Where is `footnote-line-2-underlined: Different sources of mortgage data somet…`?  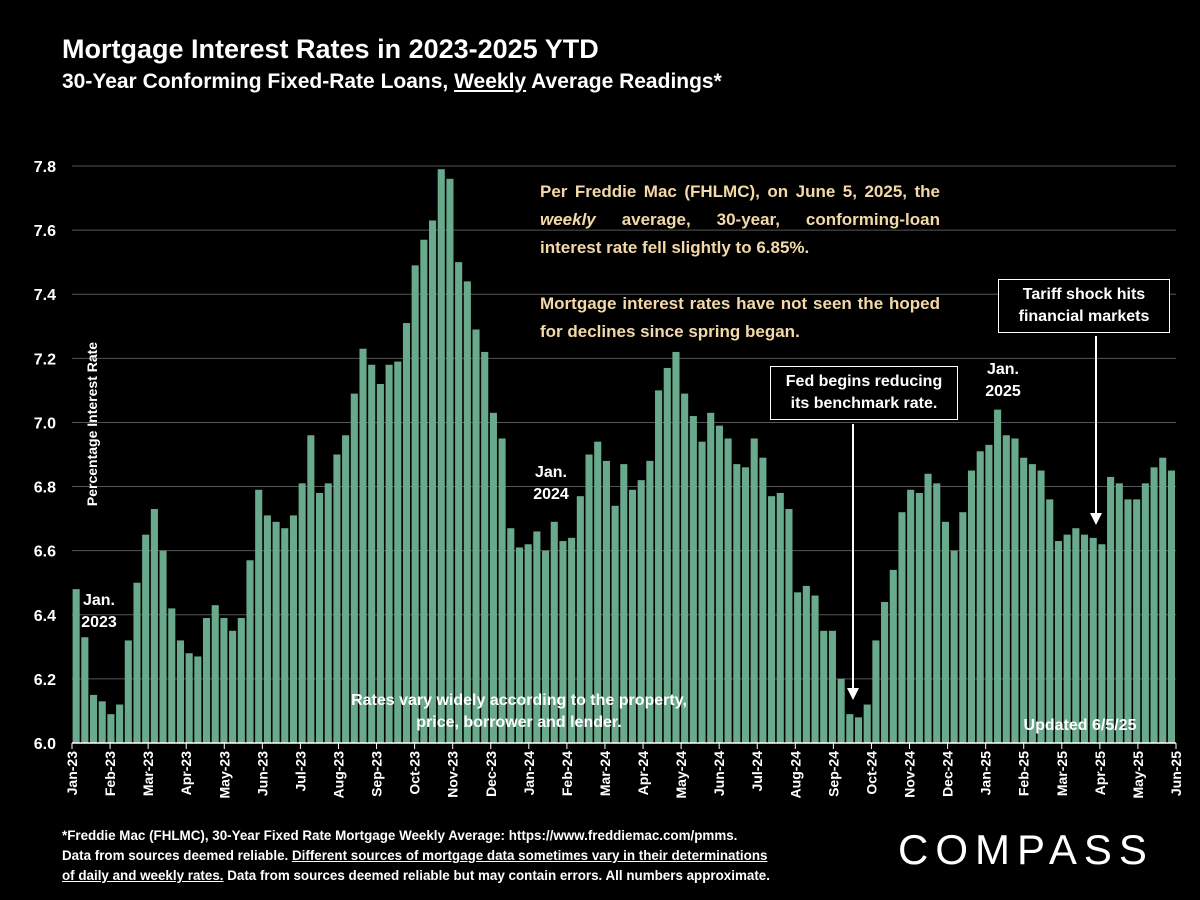 footnote-line-2-underlined: Different sources of mortgage data somet… is located at coordinates (529, 855).